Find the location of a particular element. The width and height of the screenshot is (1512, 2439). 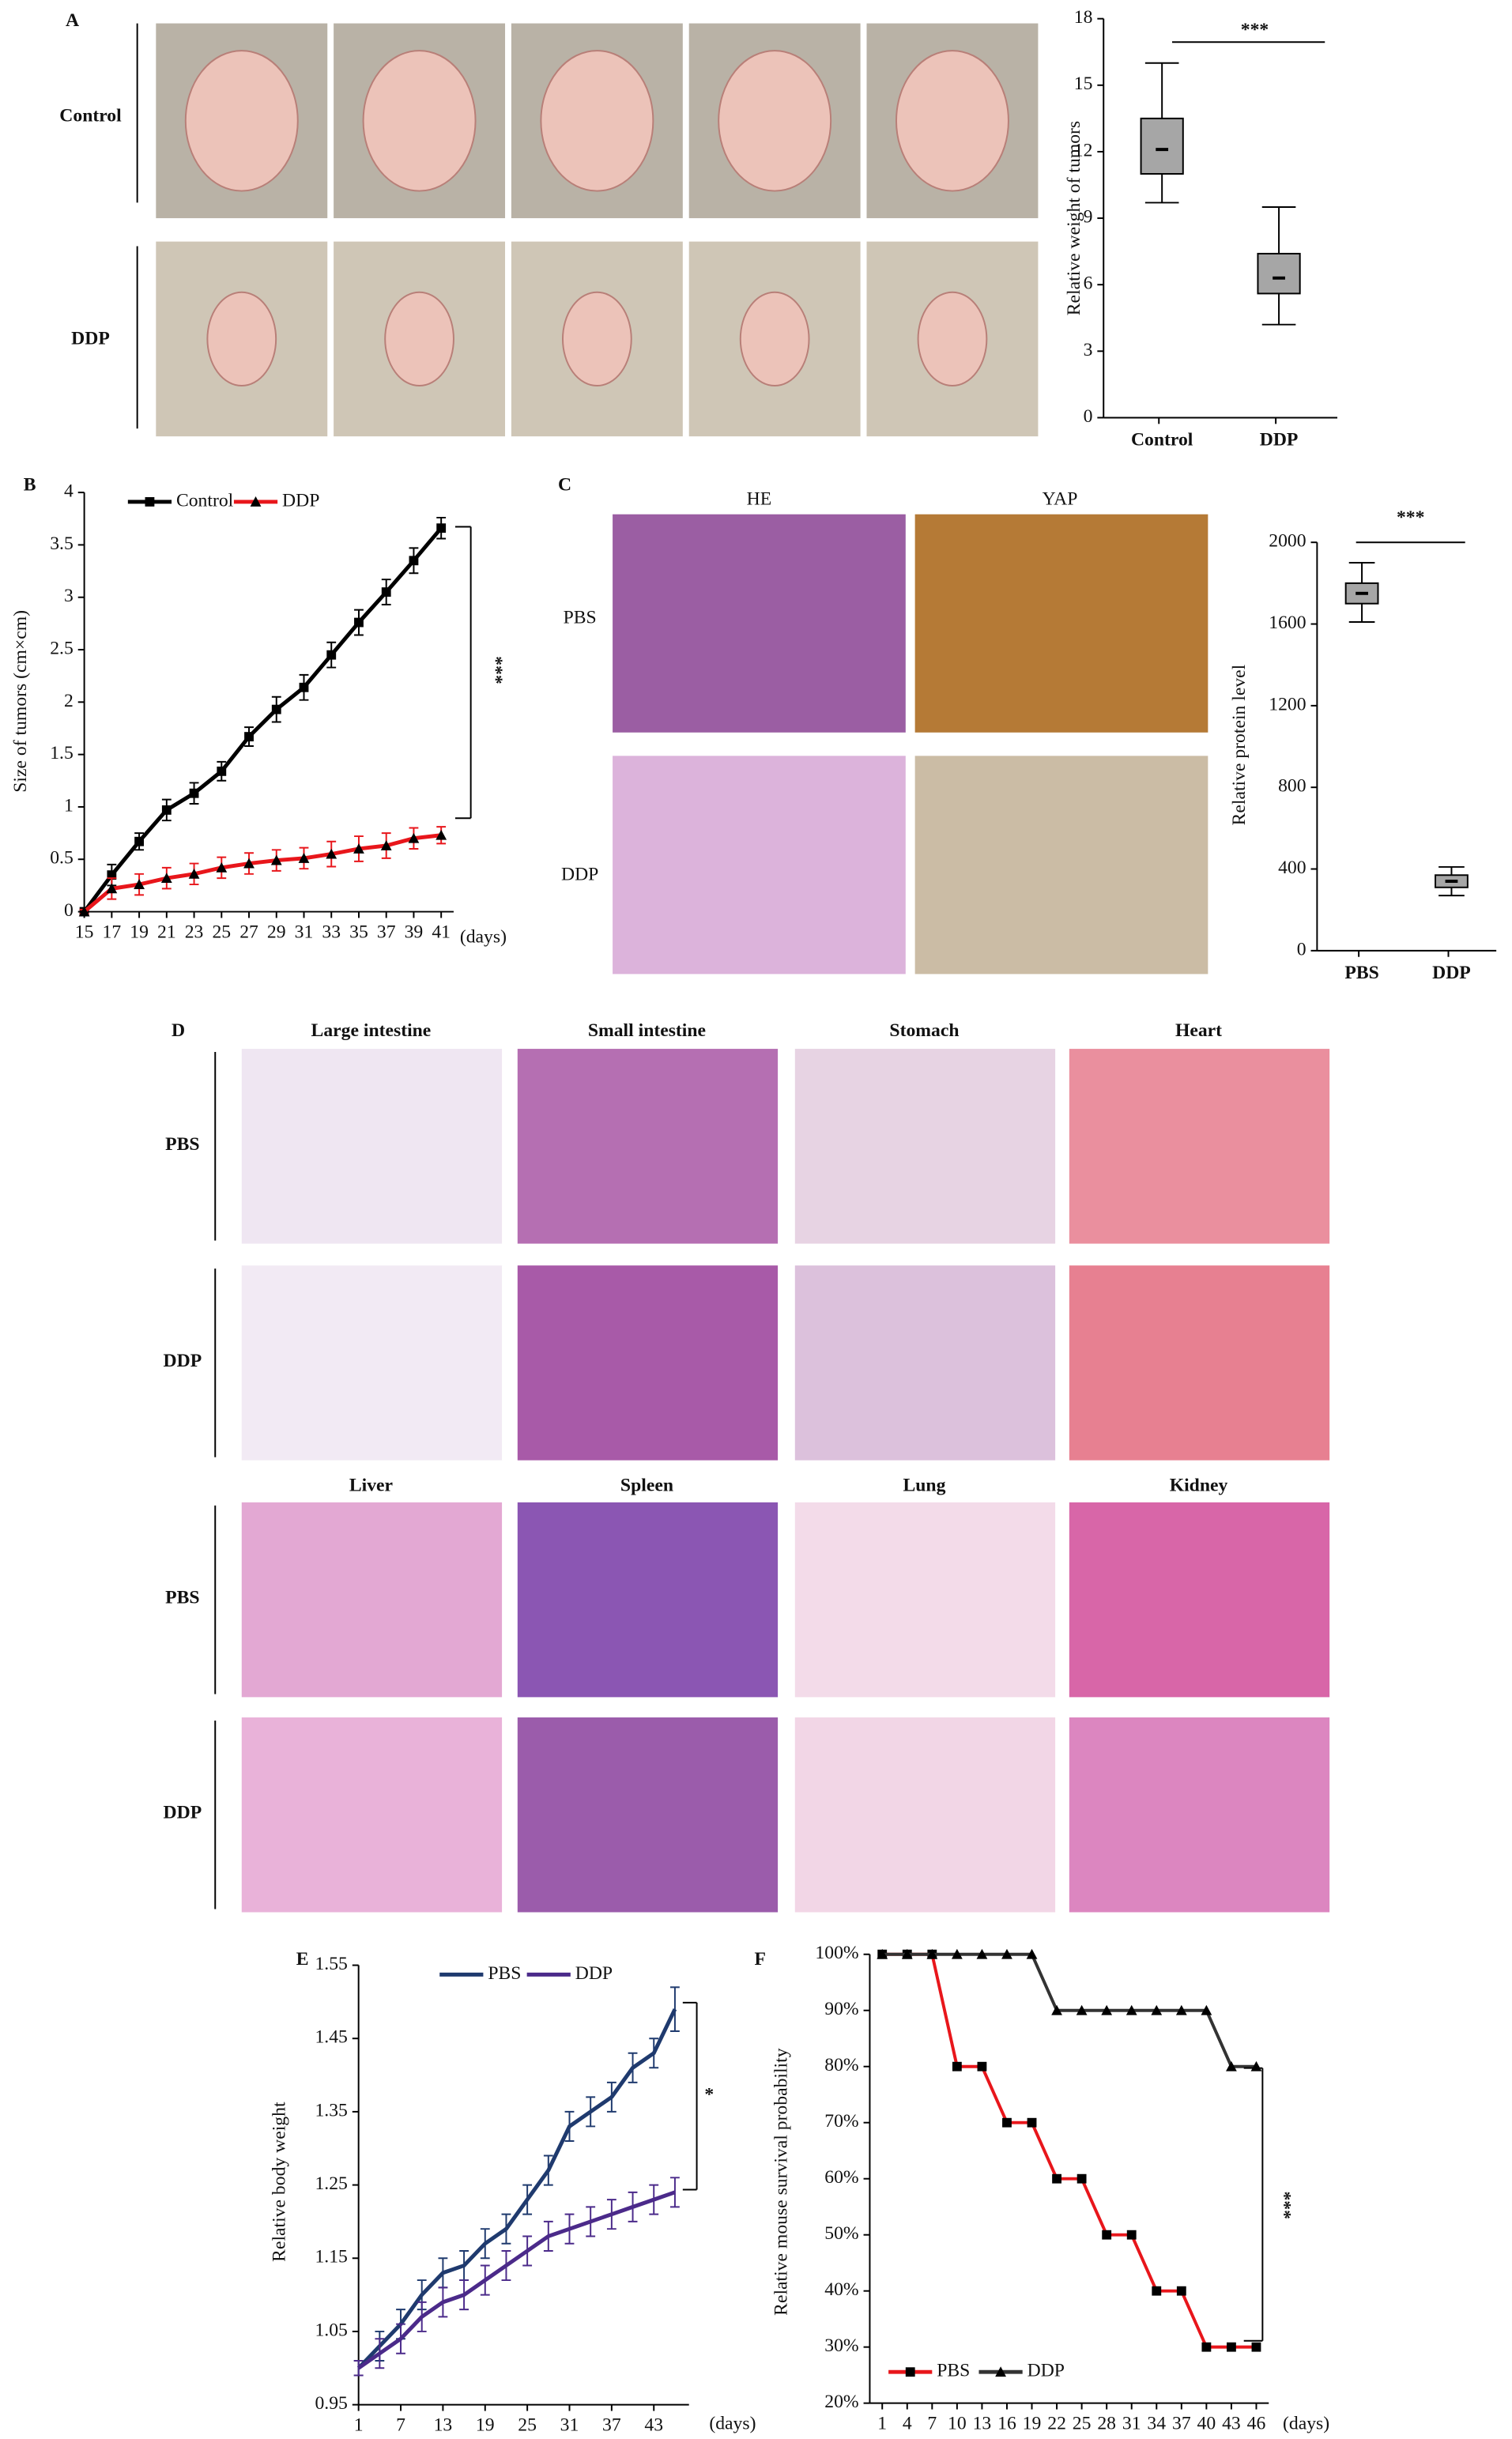

y-tick-label: 0.95 is located at coordinates (331, 2403).